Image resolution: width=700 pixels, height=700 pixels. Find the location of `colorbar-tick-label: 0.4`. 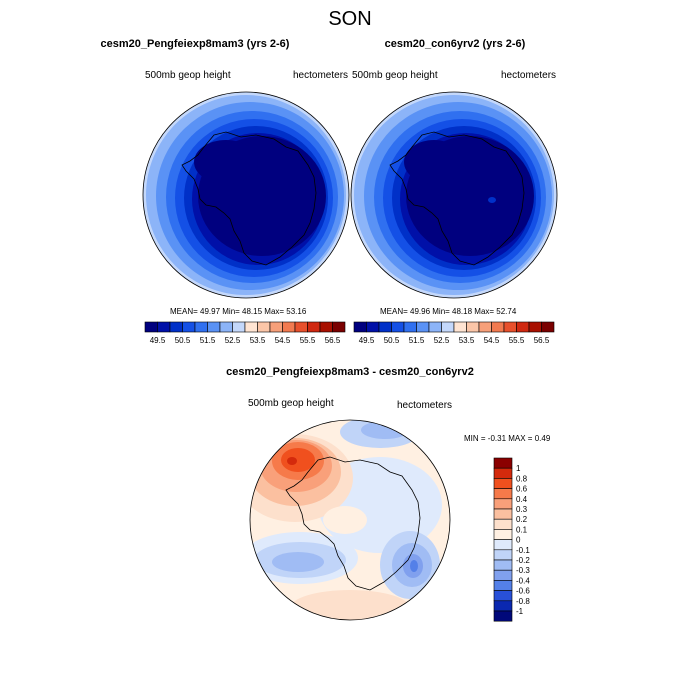

colorbar-tick-label: 0.4 is located at coordinates (522, 499).